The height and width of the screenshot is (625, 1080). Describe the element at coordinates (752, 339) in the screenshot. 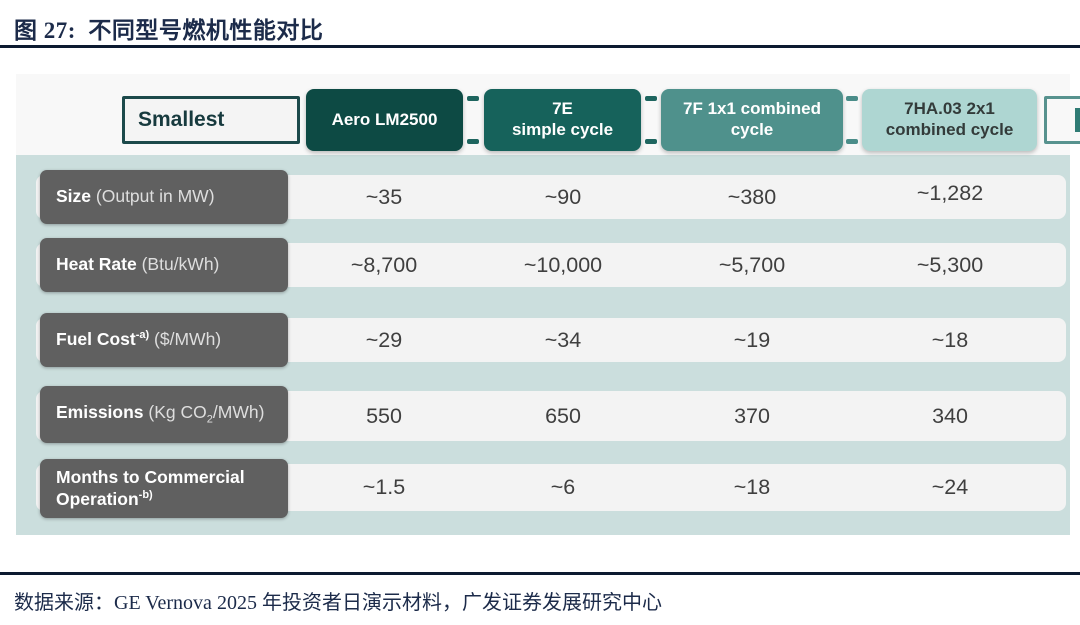

I see `value-fuelcost-7f: ~19` at that location.